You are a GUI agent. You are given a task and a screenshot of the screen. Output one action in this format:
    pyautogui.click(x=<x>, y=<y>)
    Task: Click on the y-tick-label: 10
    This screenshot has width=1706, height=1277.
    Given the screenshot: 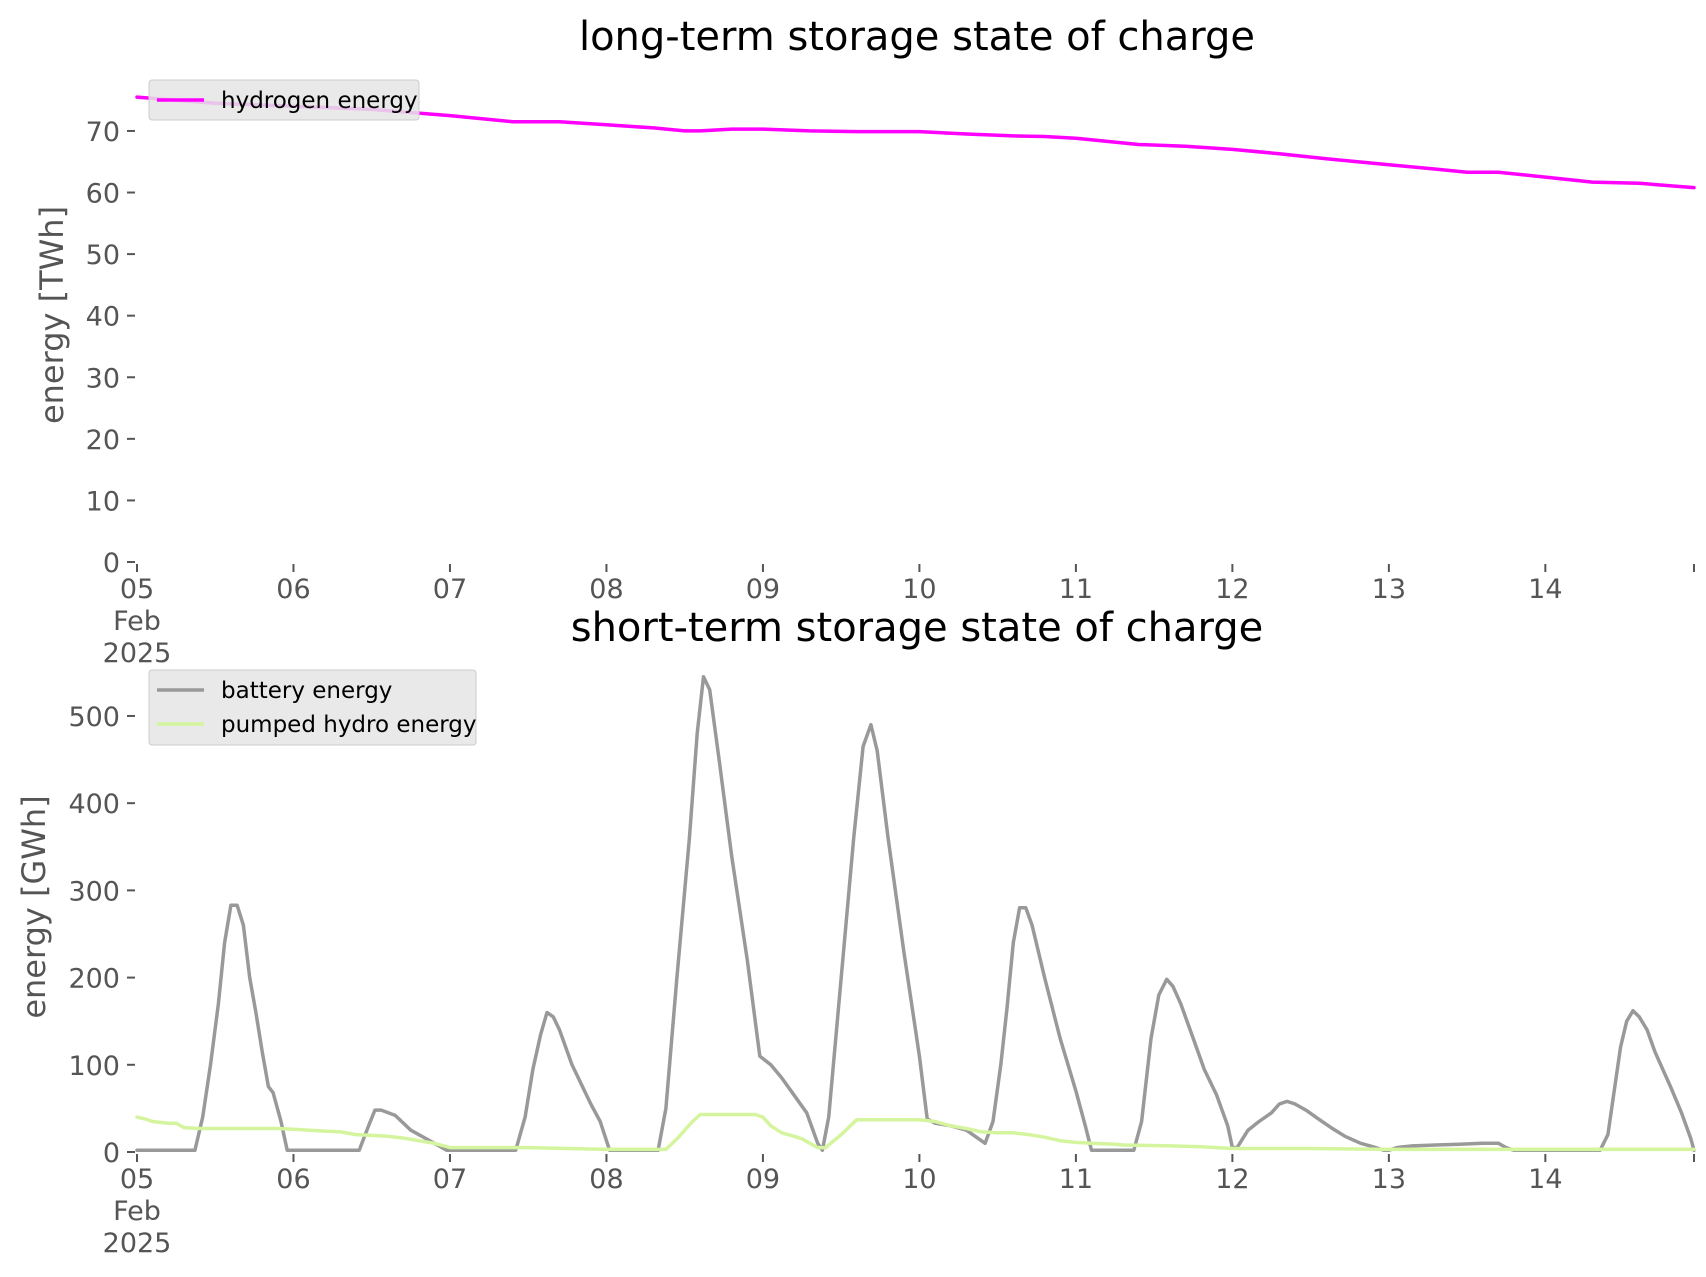 What is the action you would take?
    pyautogui.click(x=103, y=501)
    